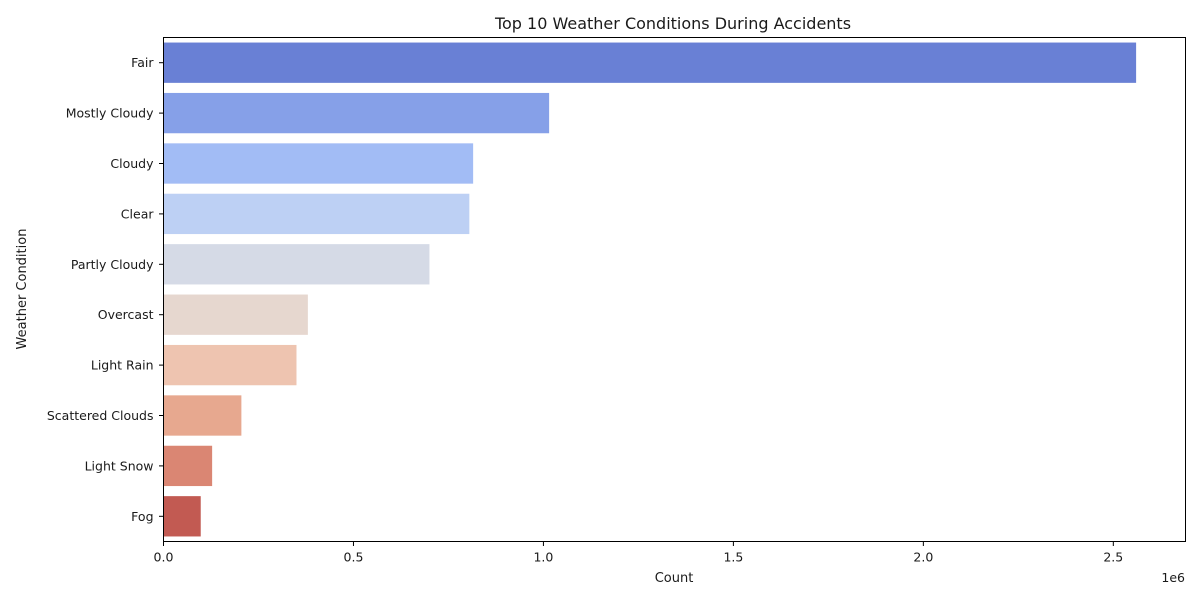  Describe the element at coordinates (296, 264) in the screenshot. I see `bar-partly-cloudy` at that location.